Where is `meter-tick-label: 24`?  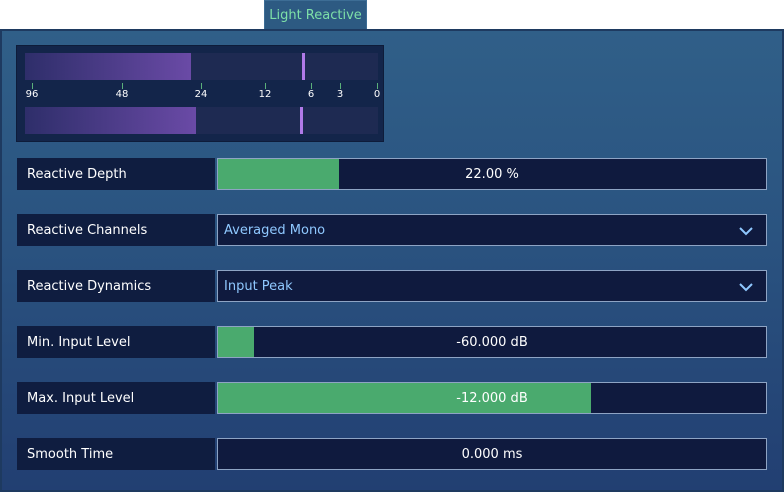
meter-tick-label: 24 is located at coordinates (201, 94).